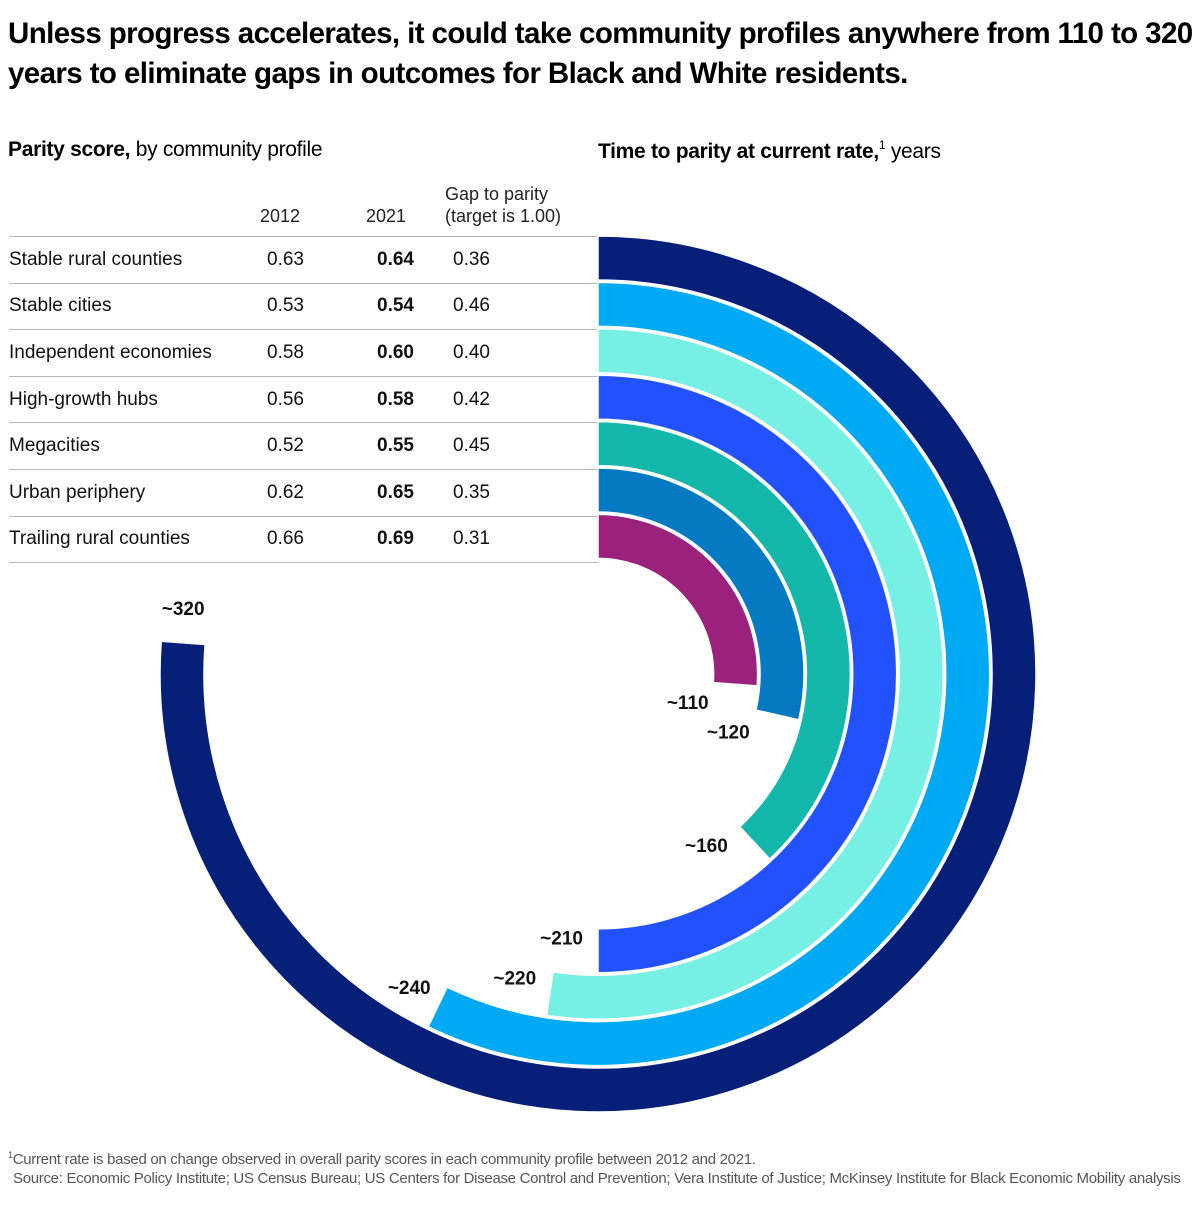 This screenshot has width=1200, height=1224. Describe the element at coordinates (525, 306) in the screenshot. I see `value-gap: 0.46` at that location.